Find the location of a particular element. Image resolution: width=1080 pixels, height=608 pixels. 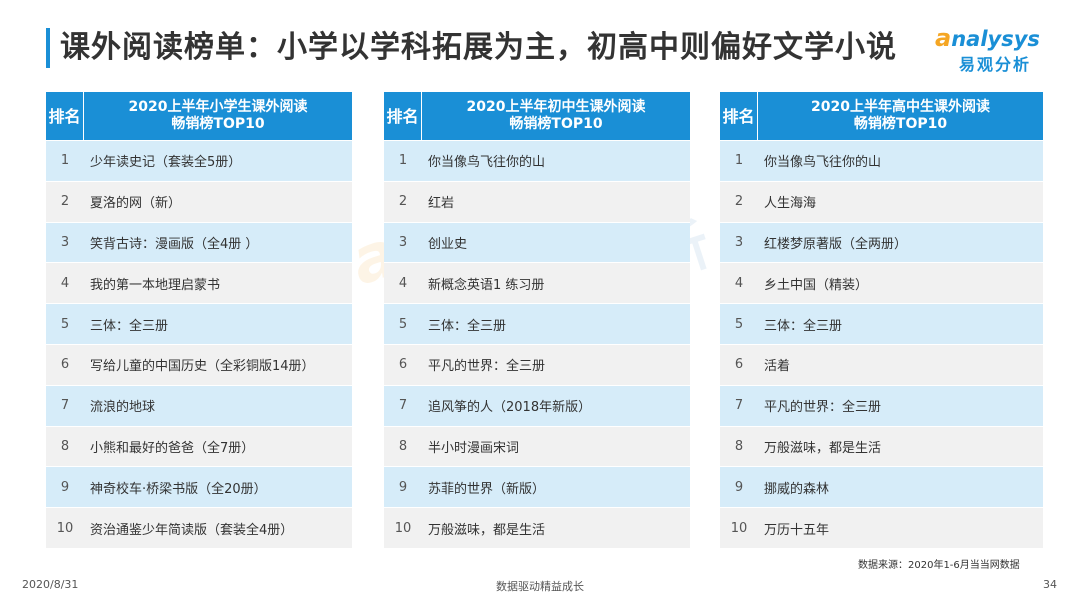

table-row: 10 资治通鉴少年简读版（套装全4册） is located at coordinates (199, 527).